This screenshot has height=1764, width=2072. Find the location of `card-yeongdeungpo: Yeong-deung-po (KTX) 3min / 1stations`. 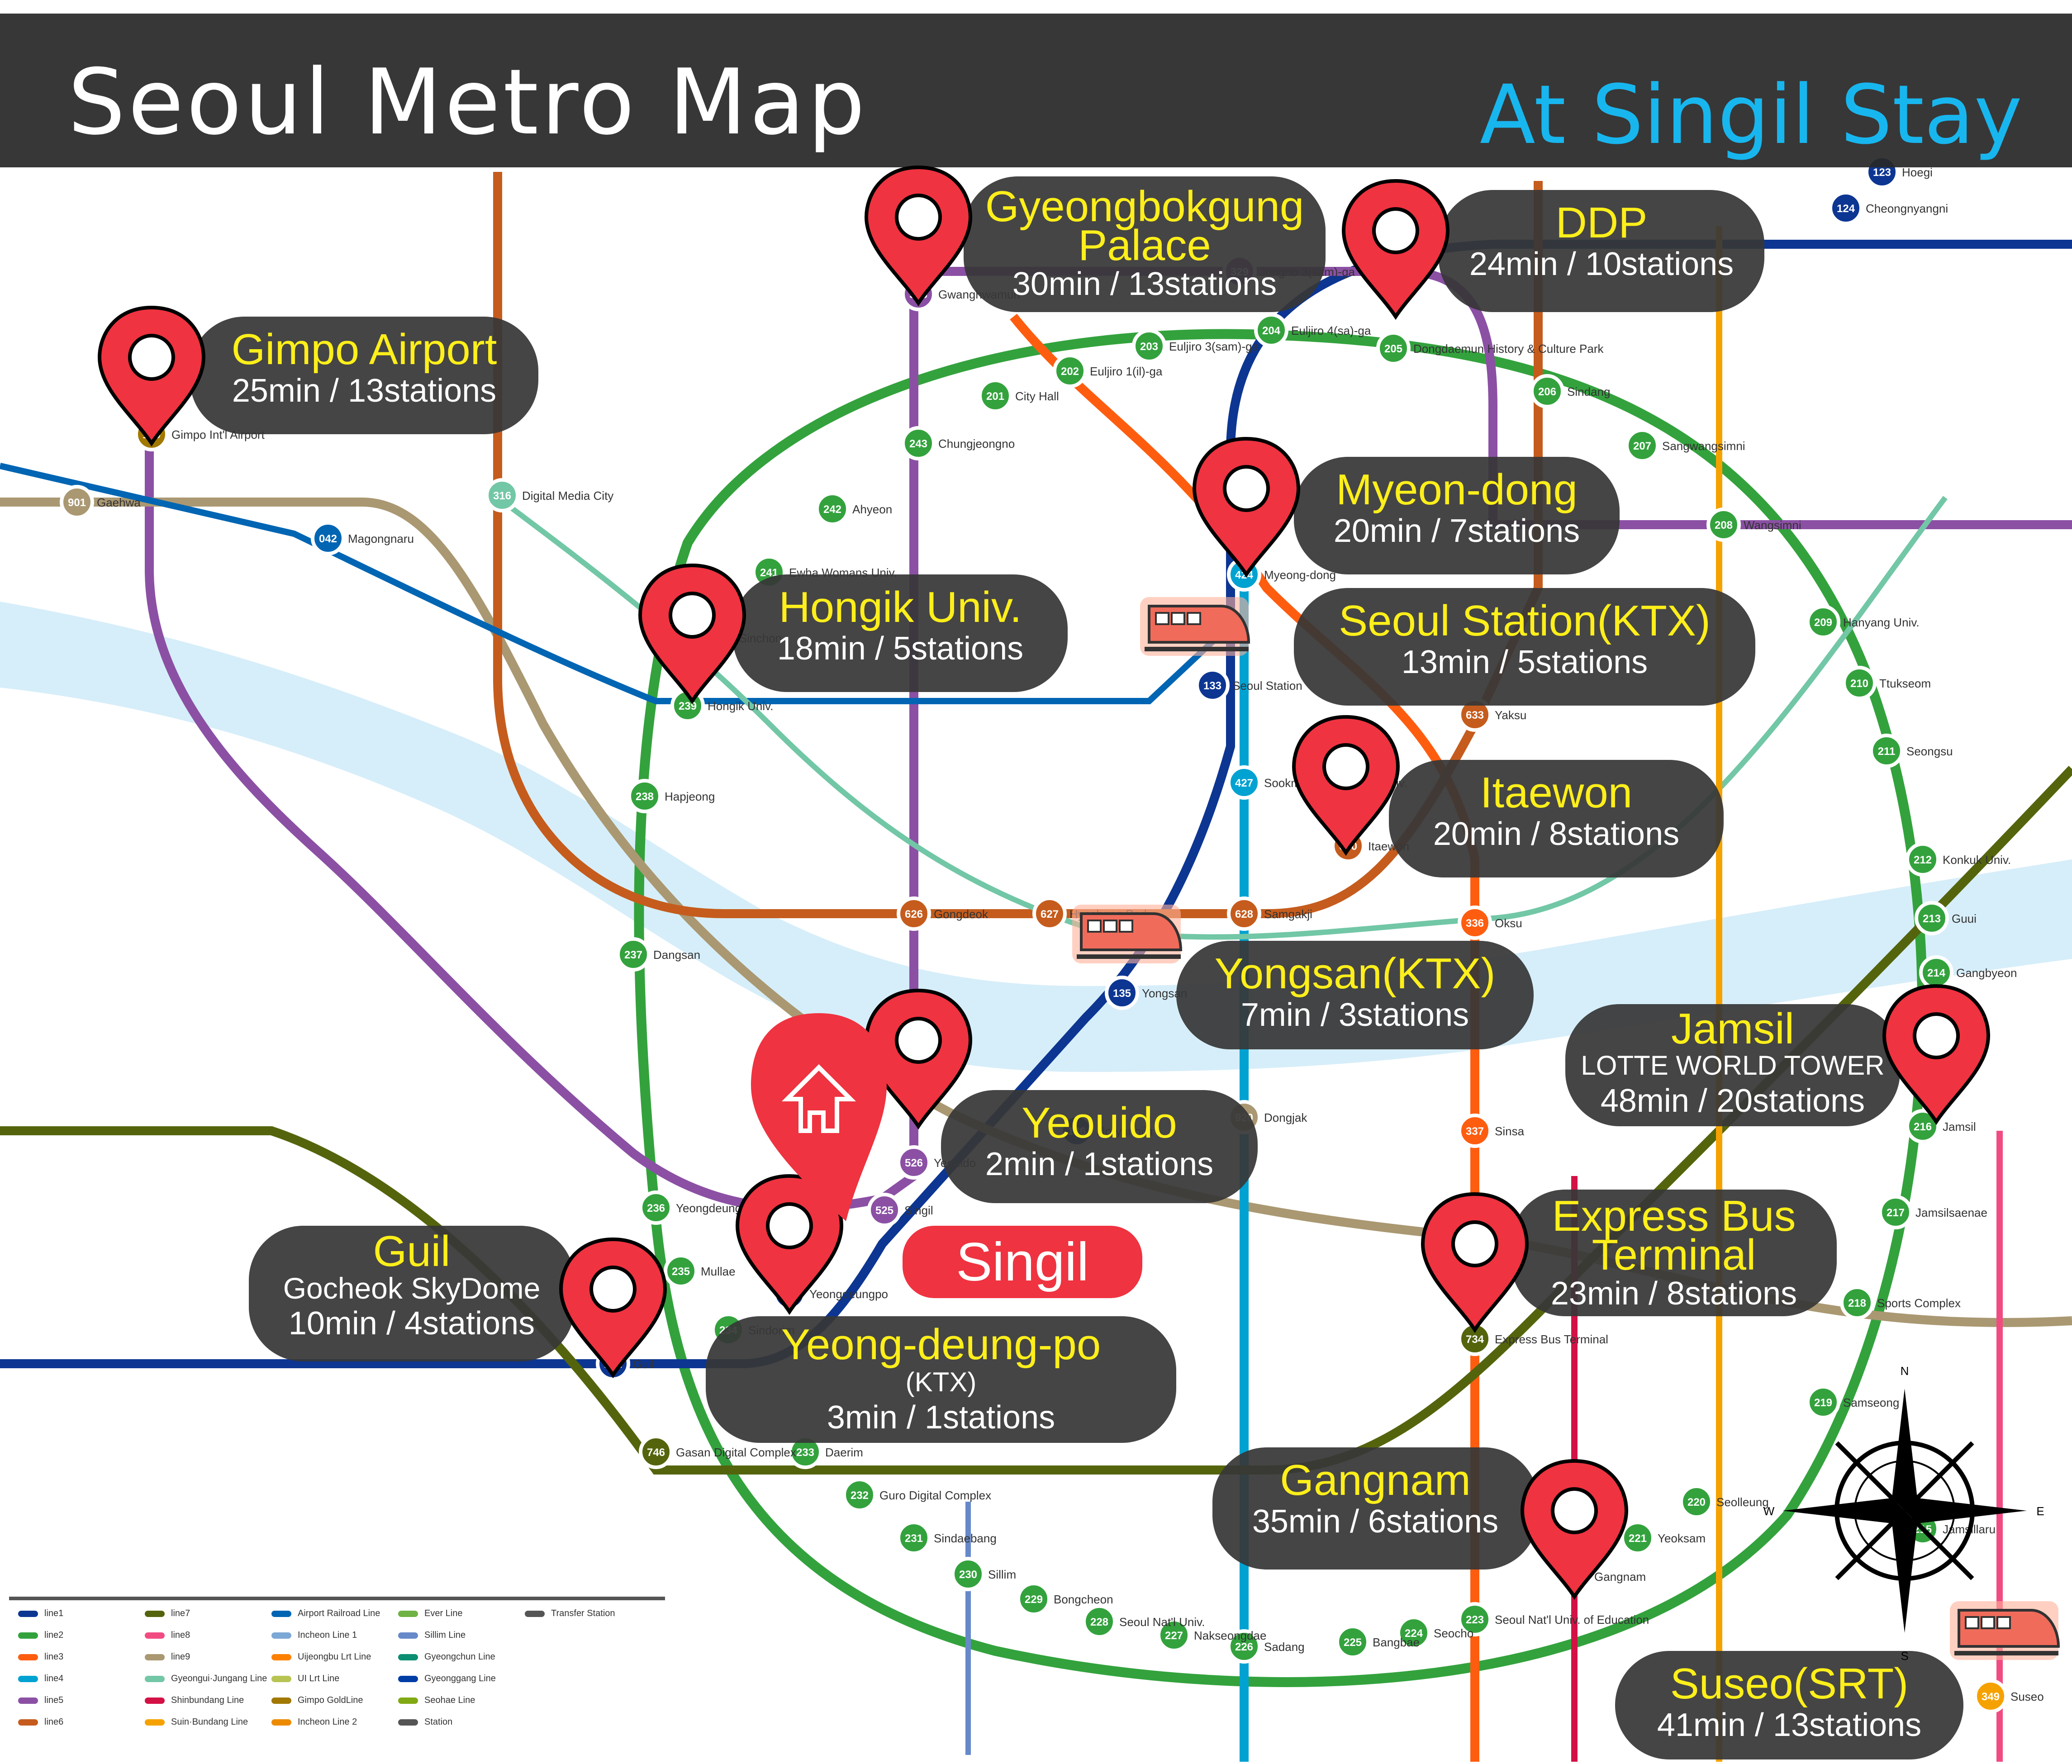

card-yeongdeungpo: Yeong-deung-po (KTX) 3min / 1stations is located at coordinates (941, 1379).